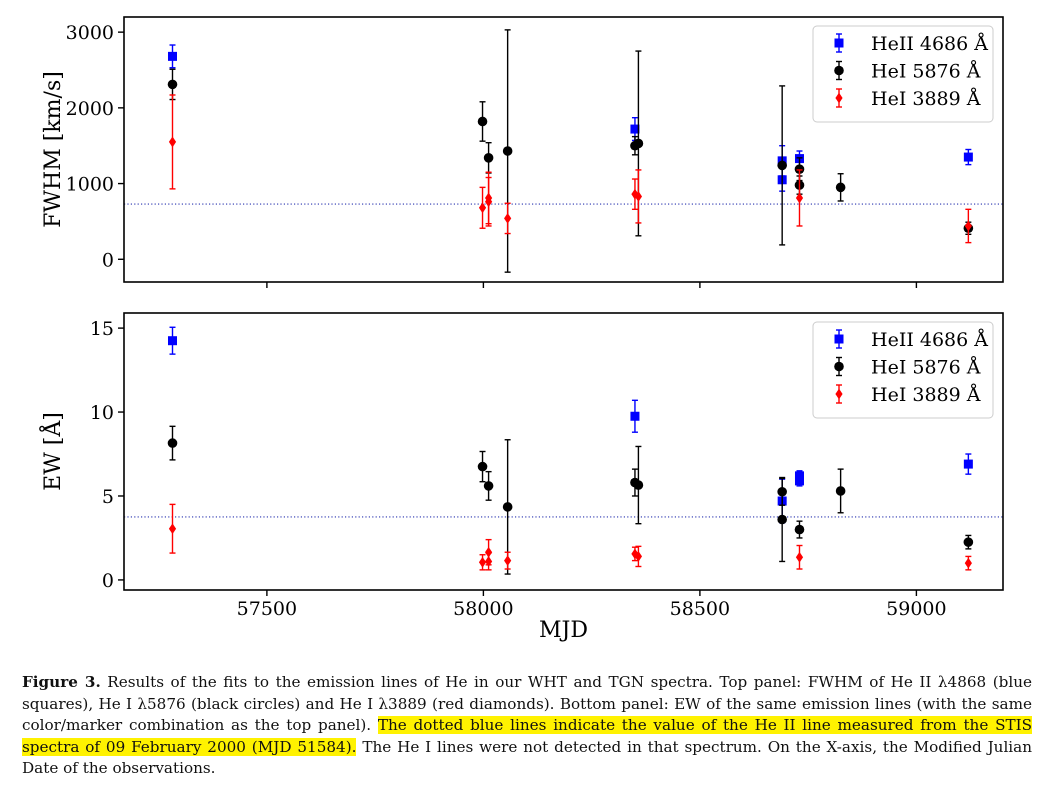 The height and width of the screenshot is (788, 1053). Describe the element at coordinates (483, 609) in the screenshot. I see `x-tick-label: 58000` at that location.